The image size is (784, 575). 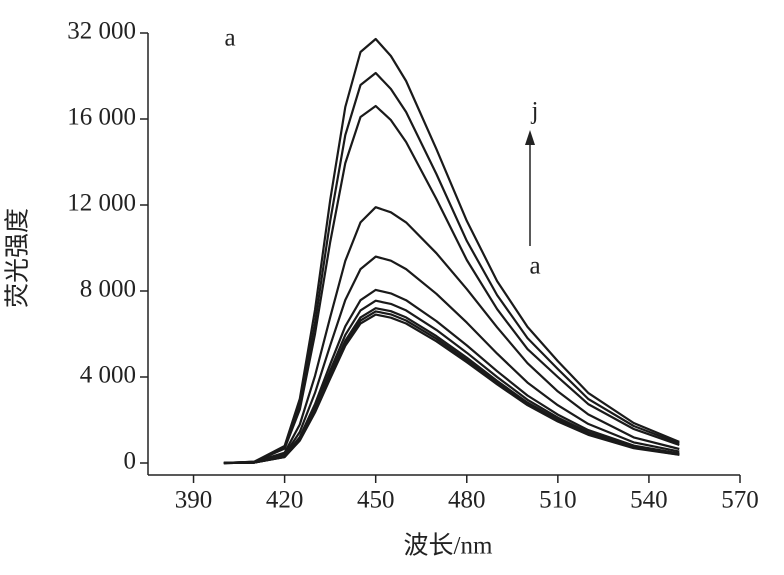 What do you see at coordinates (285, 500) in the screenshot?
I see `x-tick-label: 420` at bounding box center [285, 500].